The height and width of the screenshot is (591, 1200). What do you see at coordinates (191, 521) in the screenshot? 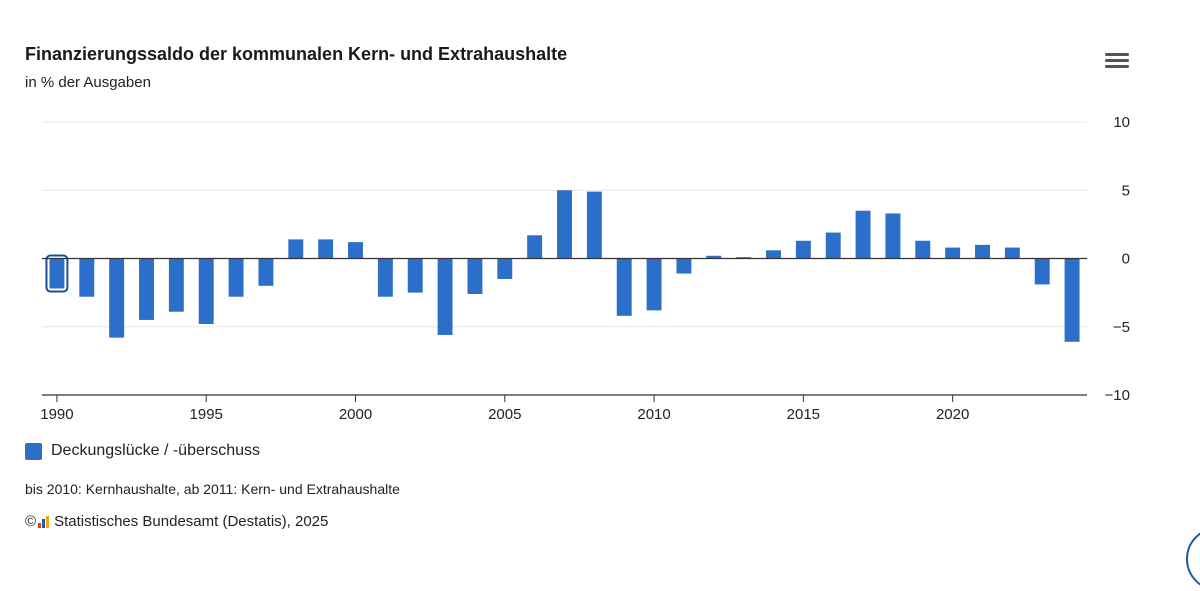
I see `credit-text: Statistisches Bundesamt (Destatis), 2025` at bounding box center [191, 521].